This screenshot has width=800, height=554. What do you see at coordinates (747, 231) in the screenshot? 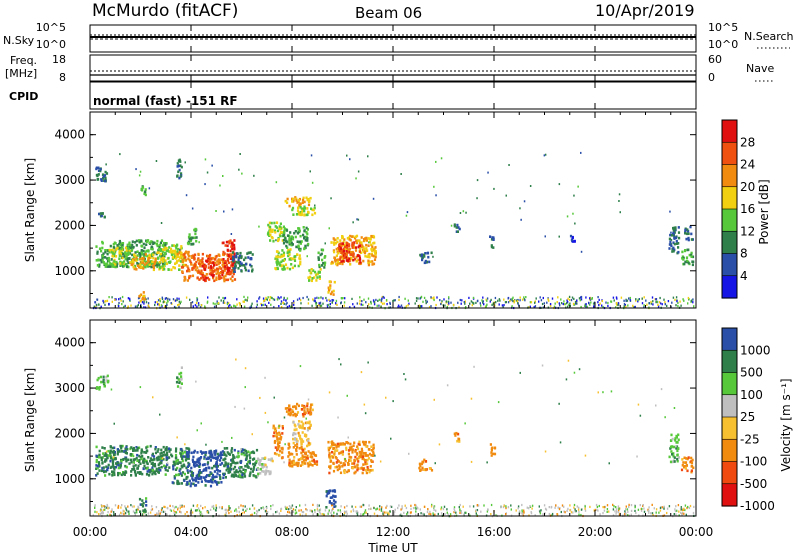
I see `power-colorbar-tick-label: 12` at bounding box center [747, 231].